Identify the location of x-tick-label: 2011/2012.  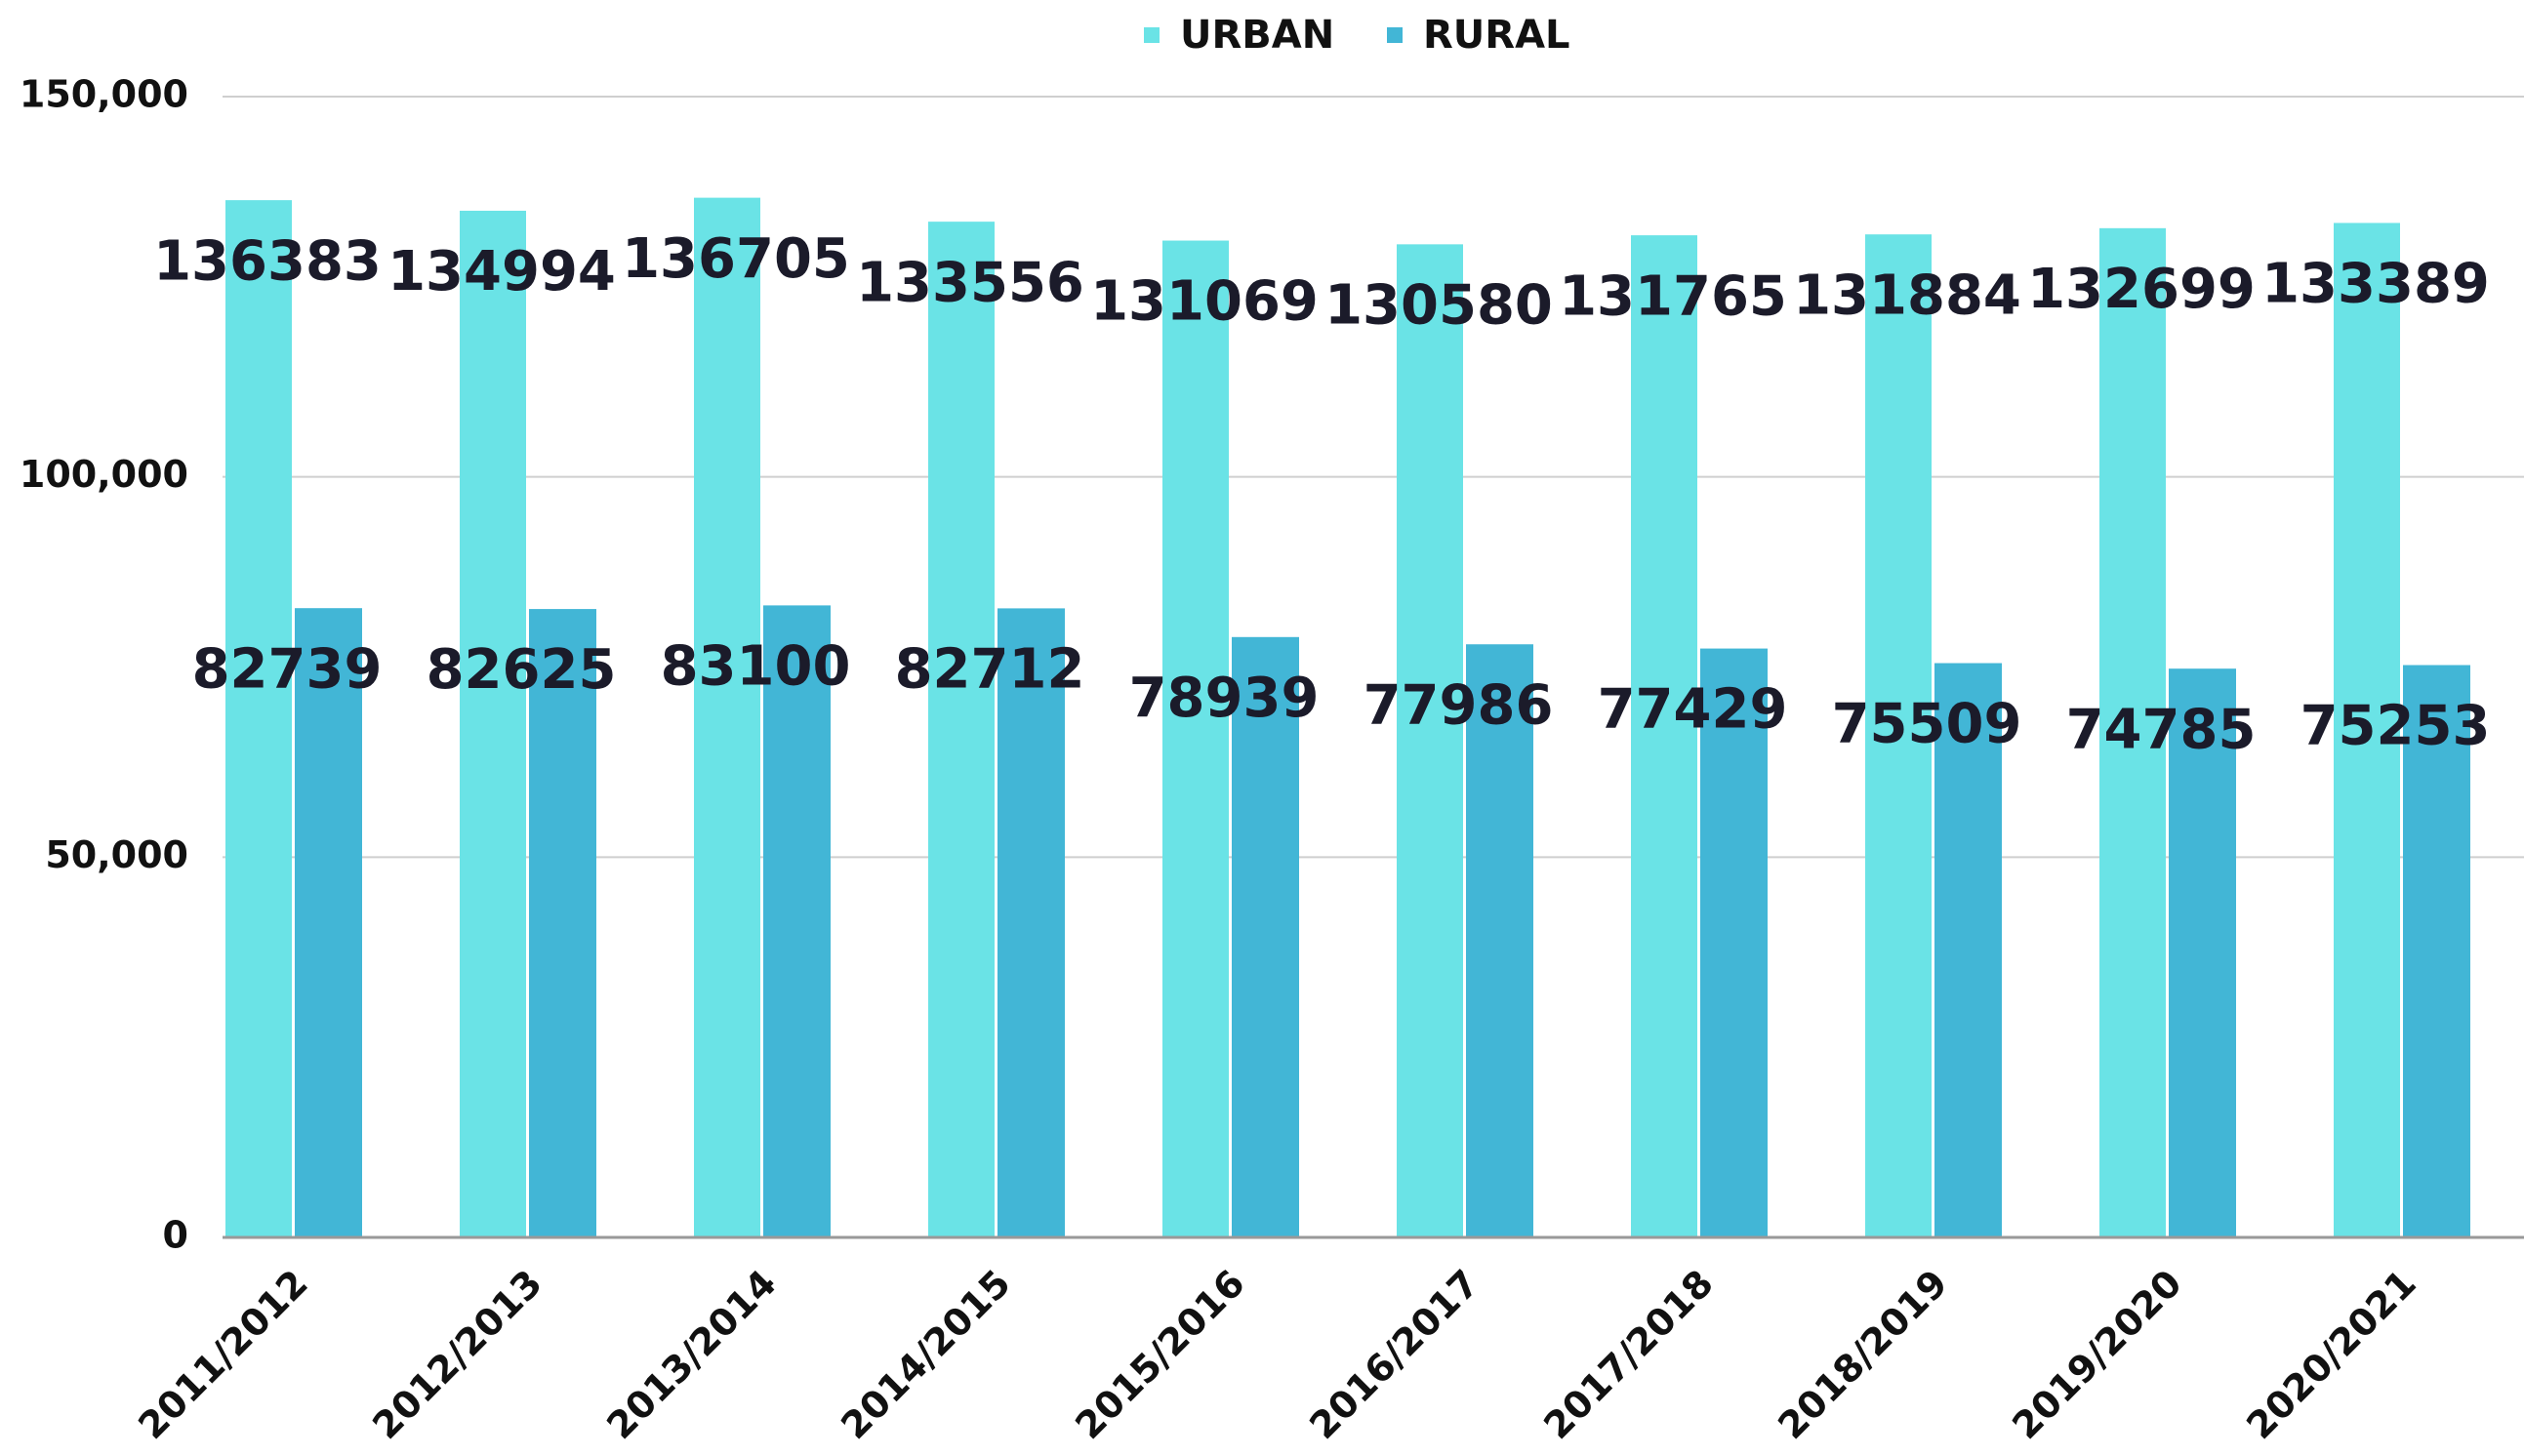
(222, 1354).